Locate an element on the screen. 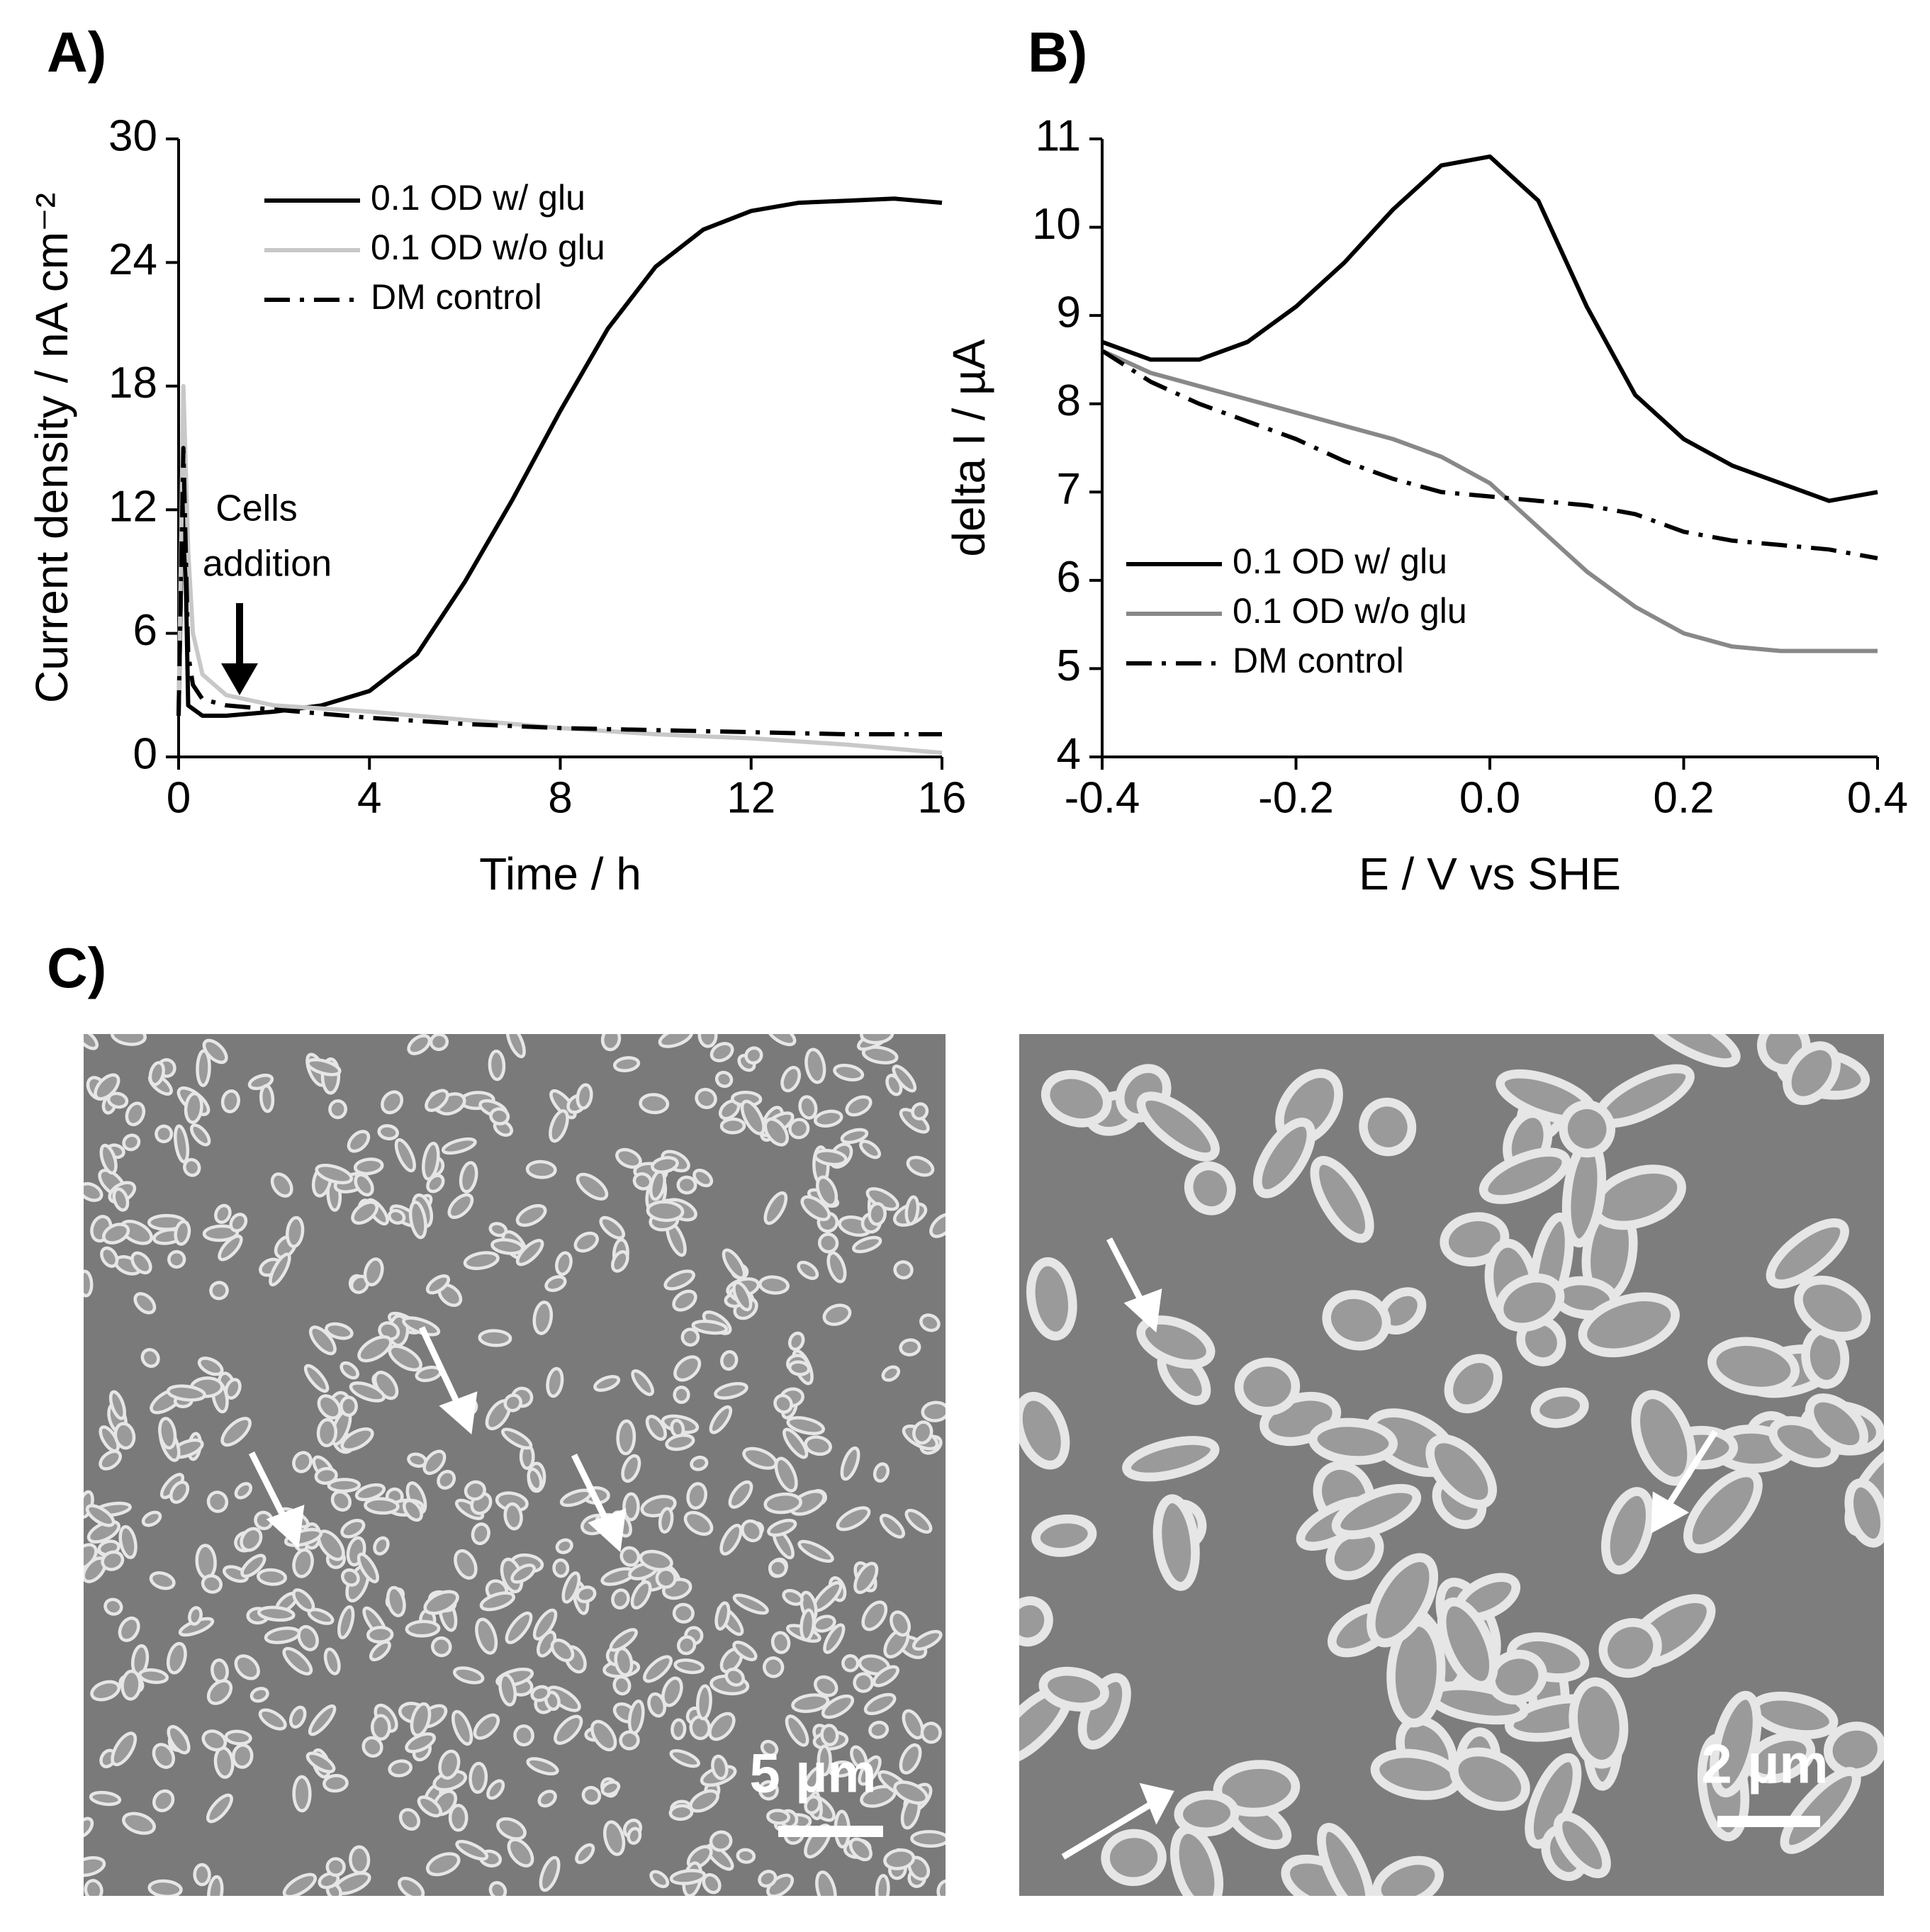  y-axis-label: delta I / µA is located at coordinates (969, 448).